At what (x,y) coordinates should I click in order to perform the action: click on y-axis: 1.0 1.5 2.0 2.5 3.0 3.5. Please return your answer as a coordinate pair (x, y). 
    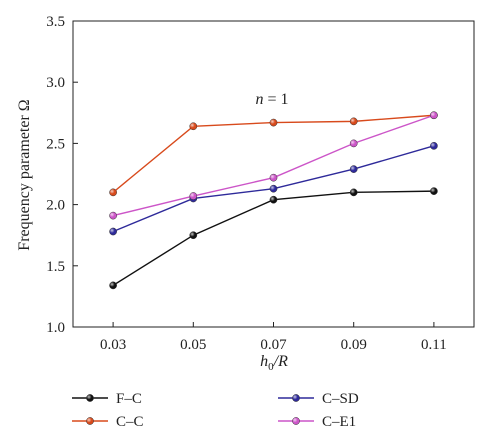
    Looking at the image, I should click on (62, 175).